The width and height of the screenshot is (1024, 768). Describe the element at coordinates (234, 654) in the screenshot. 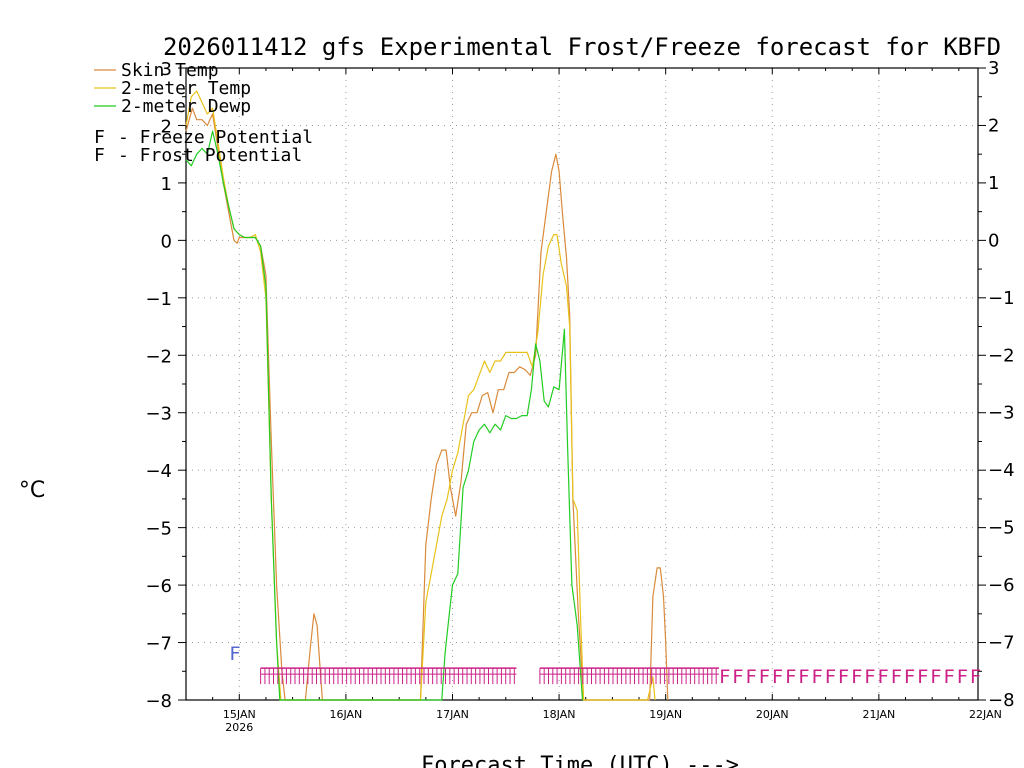

I see `frost-flag-marker: F` at that location.